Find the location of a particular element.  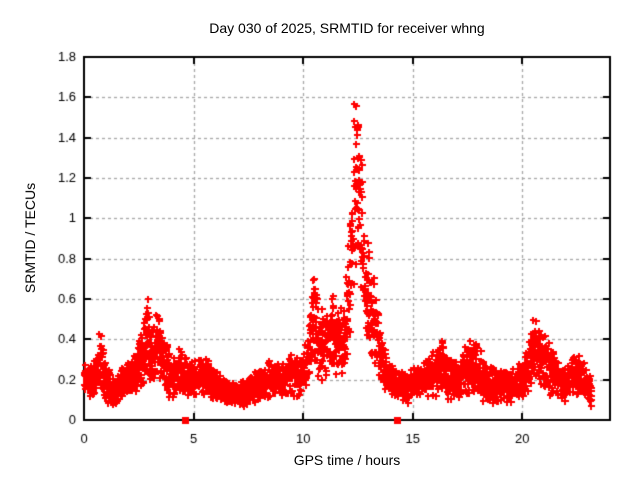

y-axis-label: SRMTID / TECUs is located at coordinates (30, 238).